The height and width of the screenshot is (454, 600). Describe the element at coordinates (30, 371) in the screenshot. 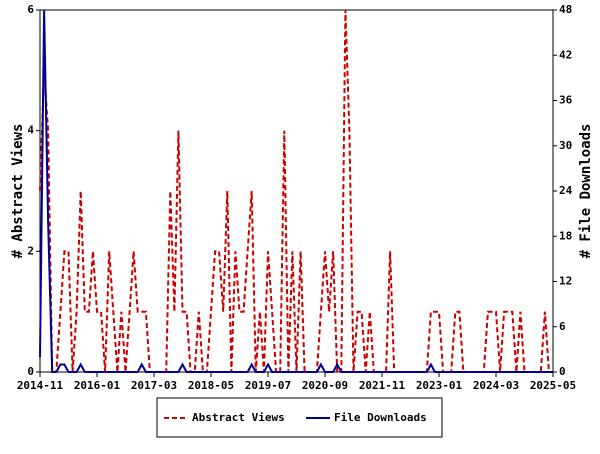

I see `y-tick-label: 0` at that location.